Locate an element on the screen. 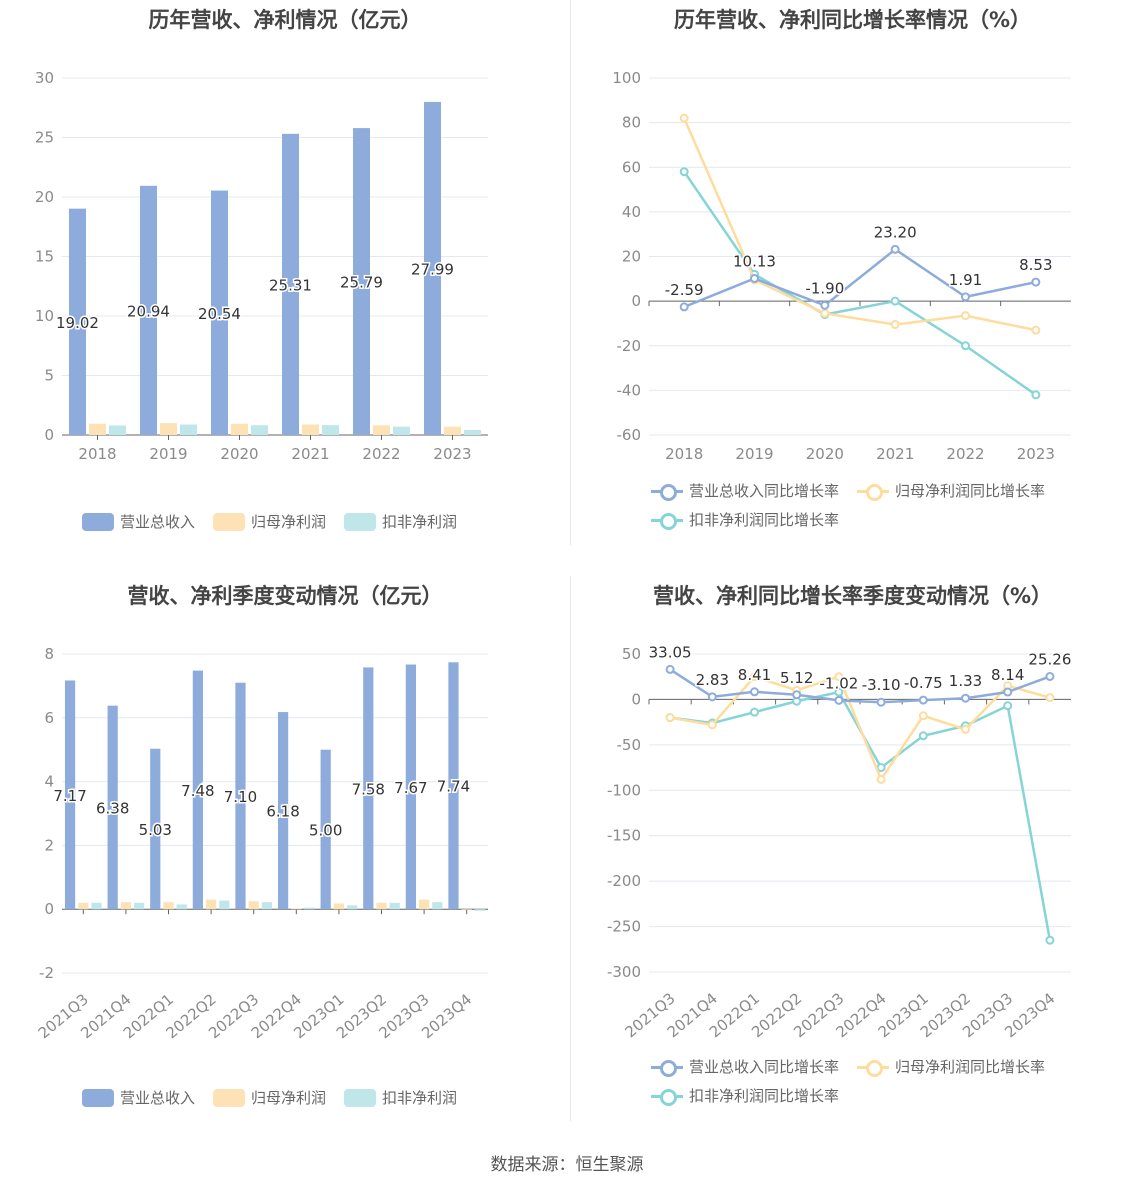 Image resolution: width=1134 pixels, height=1188 pixels. x-tick-label: 2023 is located at coordinates (452, 454).